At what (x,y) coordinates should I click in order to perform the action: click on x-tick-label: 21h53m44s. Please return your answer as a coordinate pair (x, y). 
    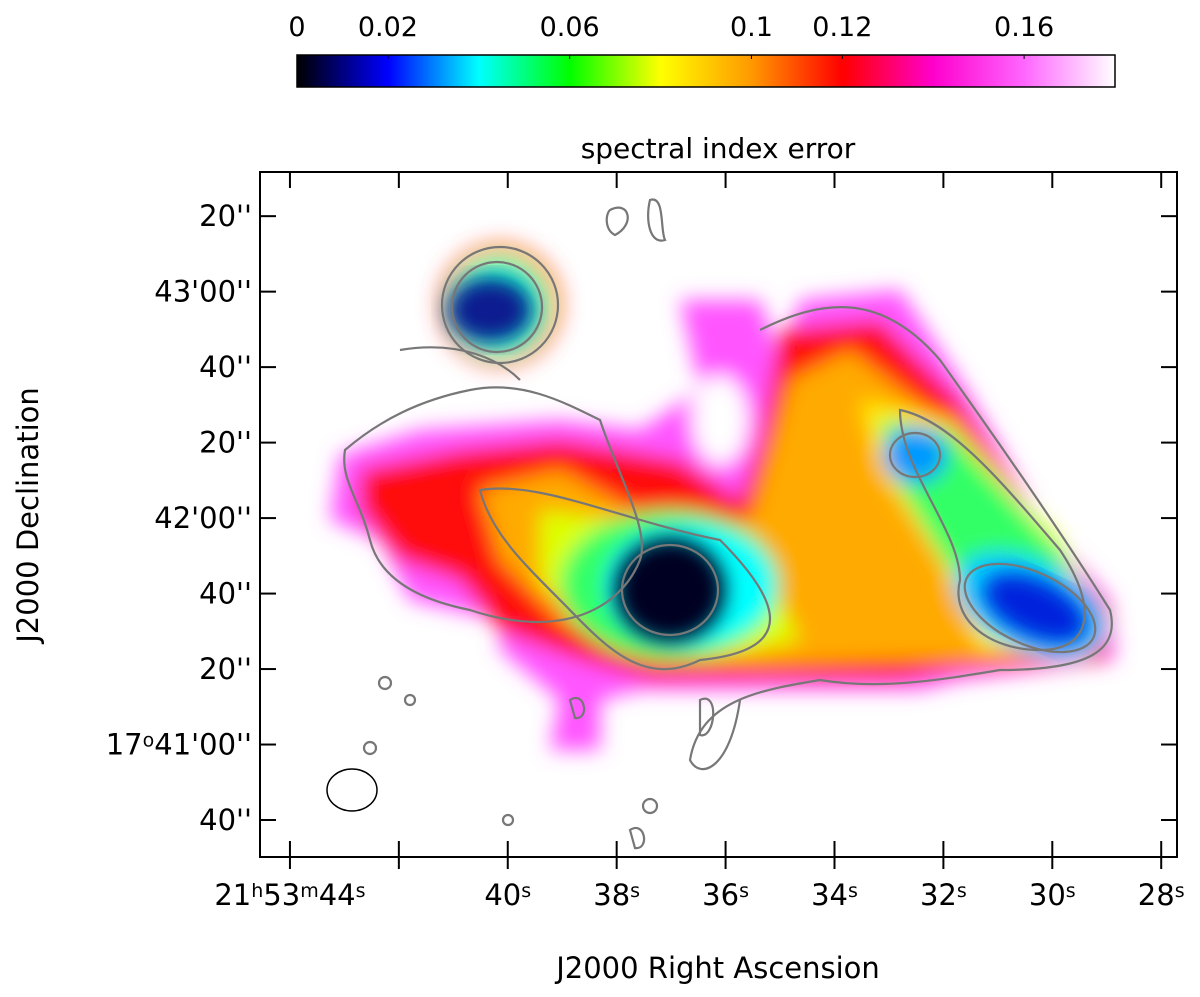
    Looking at the image, I should click on (289, 895).